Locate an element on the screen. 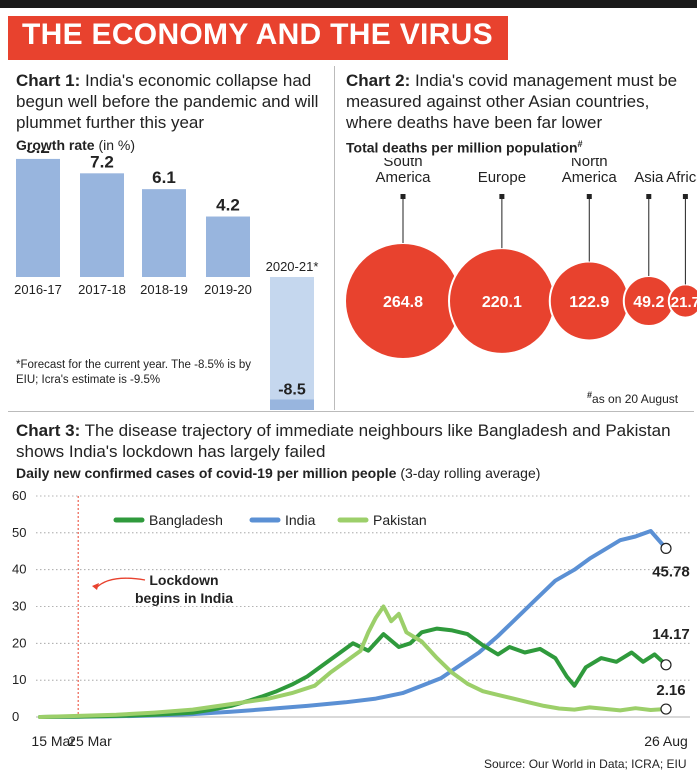  chart2-footnote: #as on 20 August is located at coordinates (632, 397).